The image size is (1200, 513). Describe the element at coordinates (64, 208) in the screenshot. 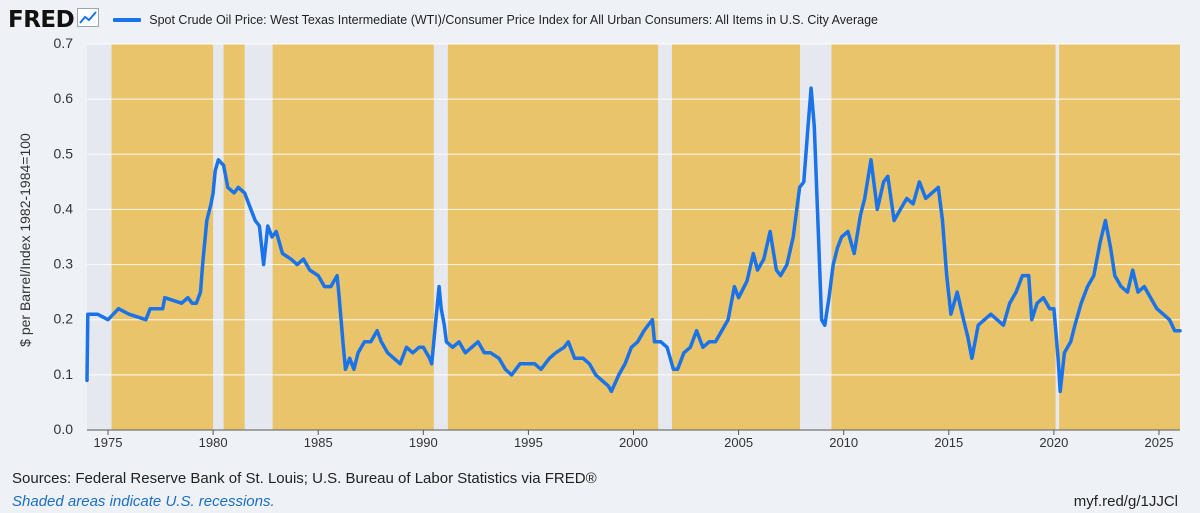

I see `y-tick-label: 0.4` at that location.